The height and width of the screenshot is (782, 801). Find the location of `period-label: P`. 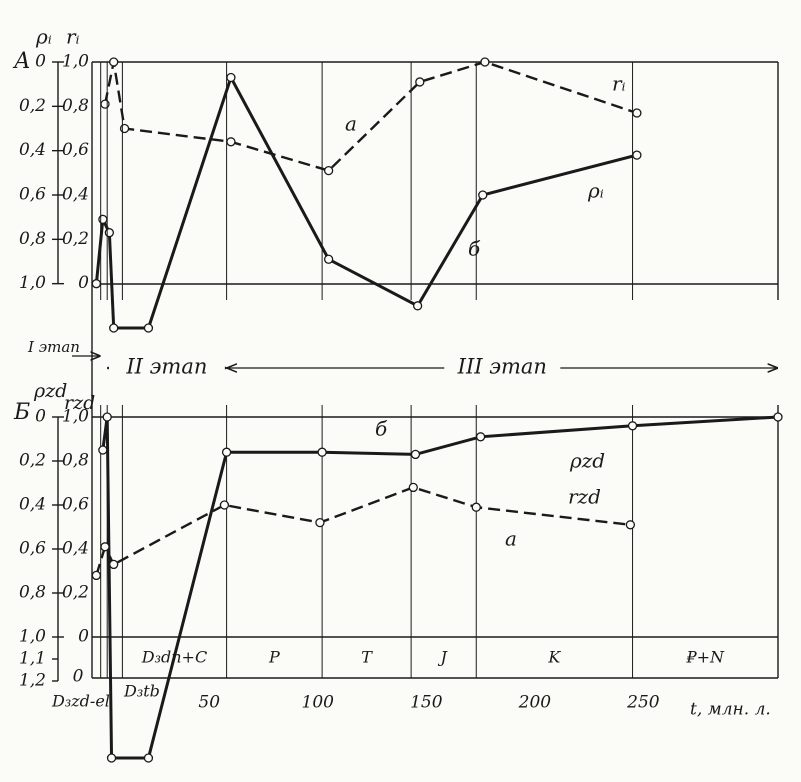

period-label: P is located at coordinates (274, 657).